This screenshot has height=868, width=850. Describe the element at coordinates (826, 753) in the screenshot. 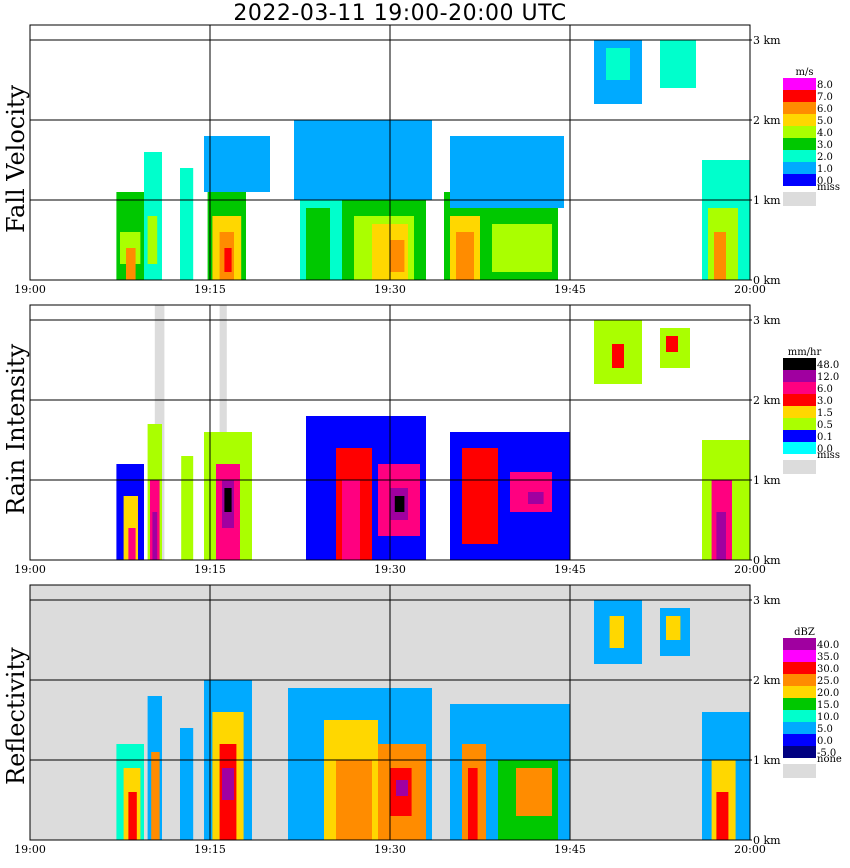

I see `legend-label: -5.0` at that location.